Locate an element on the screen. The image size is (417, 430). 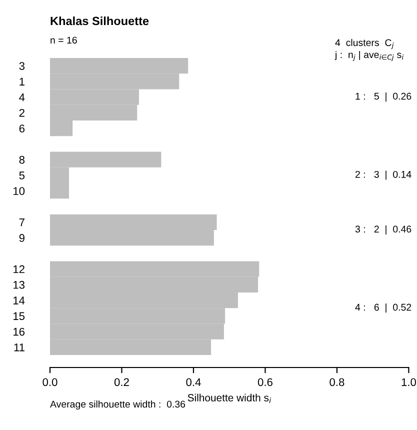
x-tick-label: 0.8 is located at coordinates (337, 382).